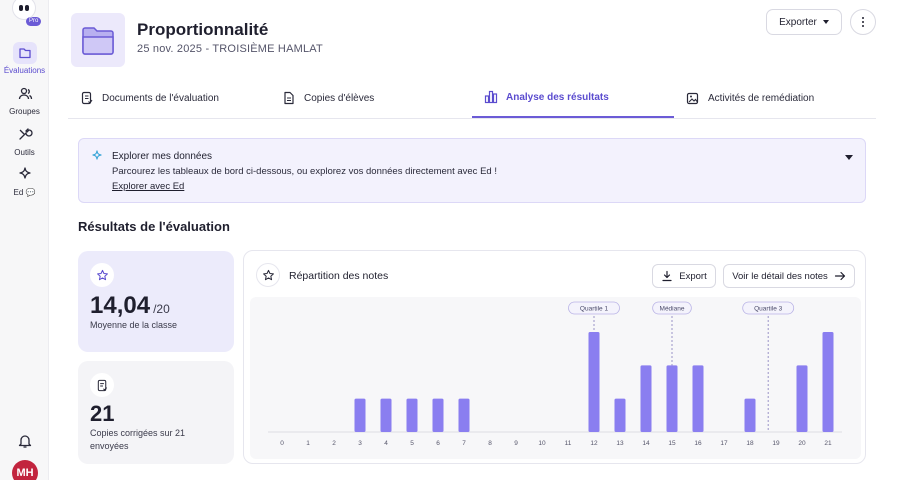 Image resolution: width=900 pixels, height=480 pixels. Describe the element at coordinates (25, 94) in the screenshot. I see `users-icon` at that location.